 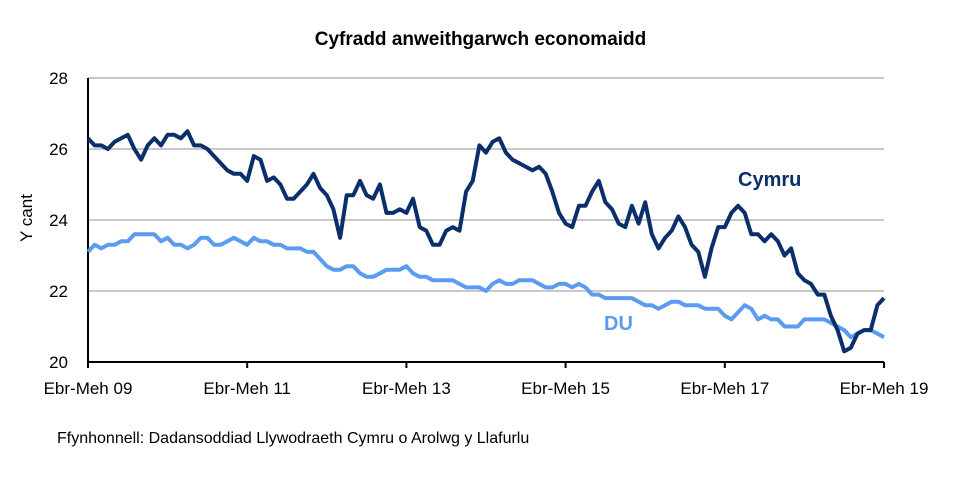 I want to click on series-label-du: DU, so click(x=618, y=324).